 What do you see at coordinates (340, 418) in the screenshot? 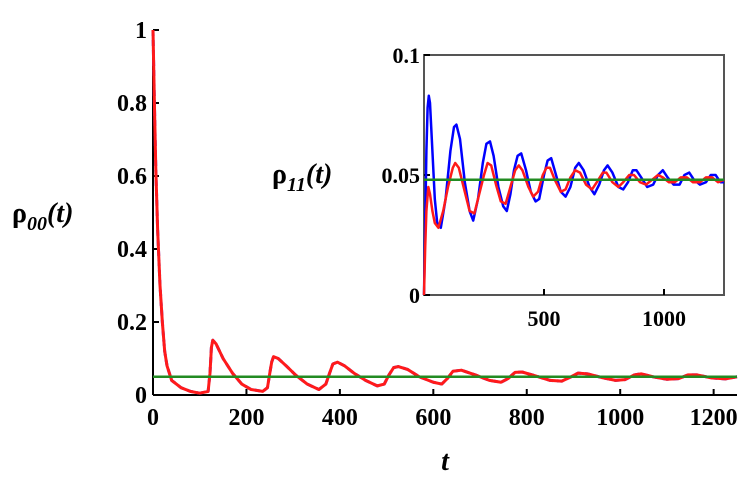
I see `main-x-tick-label: 400` at bounding box center [340, 418].